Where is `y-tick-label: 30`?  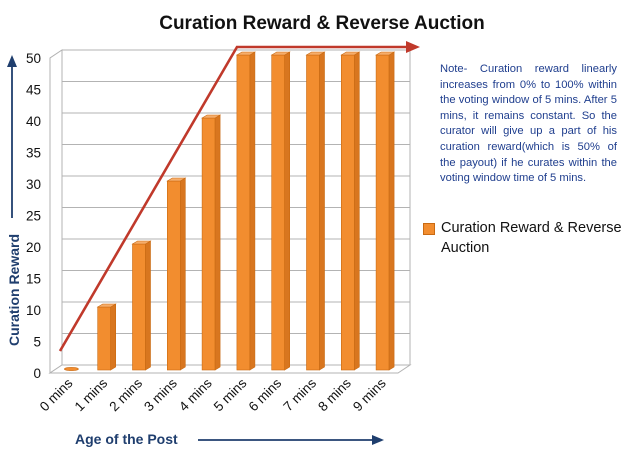
y-tick-label: 30 is located at coordinates (33, 184).